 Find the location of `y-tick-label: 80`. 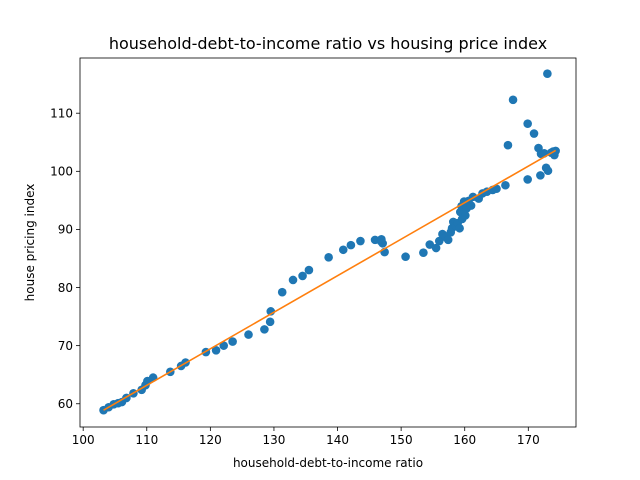

y-tick-label: 80 is located at coordinates (65, 288).